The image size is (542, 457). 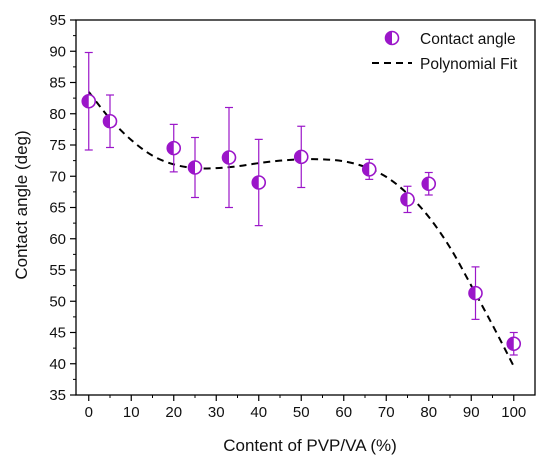 I want to click on x-tick-label: 50, so click(x=301, y=412).